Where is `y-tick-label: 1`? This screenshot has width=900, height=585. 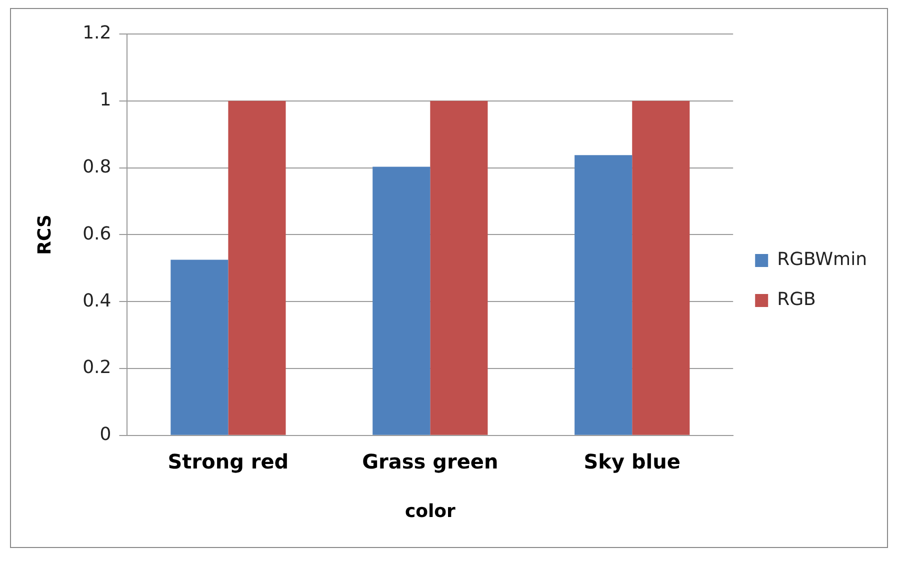 y-tick-label: 1 is located at coordinates (106, 100).